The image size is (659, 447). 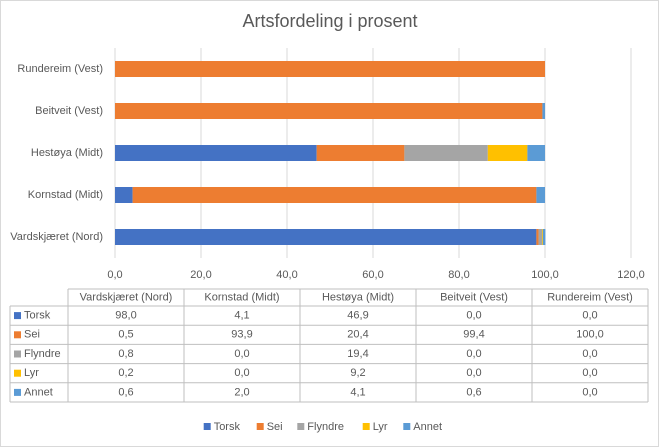 I want to click on y-tick-label: Beitveit (Vest), so click(x=69, y=111).